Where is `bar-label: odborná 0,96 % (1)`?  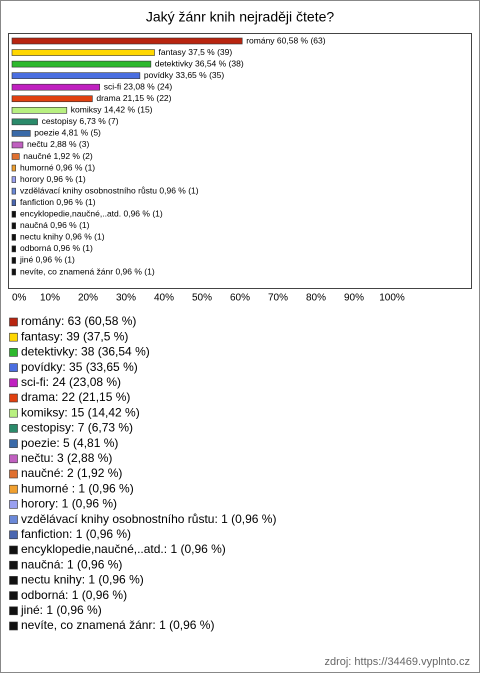
bar-label: odborná 0,96 % (1) is located at coordinates (56, 248).